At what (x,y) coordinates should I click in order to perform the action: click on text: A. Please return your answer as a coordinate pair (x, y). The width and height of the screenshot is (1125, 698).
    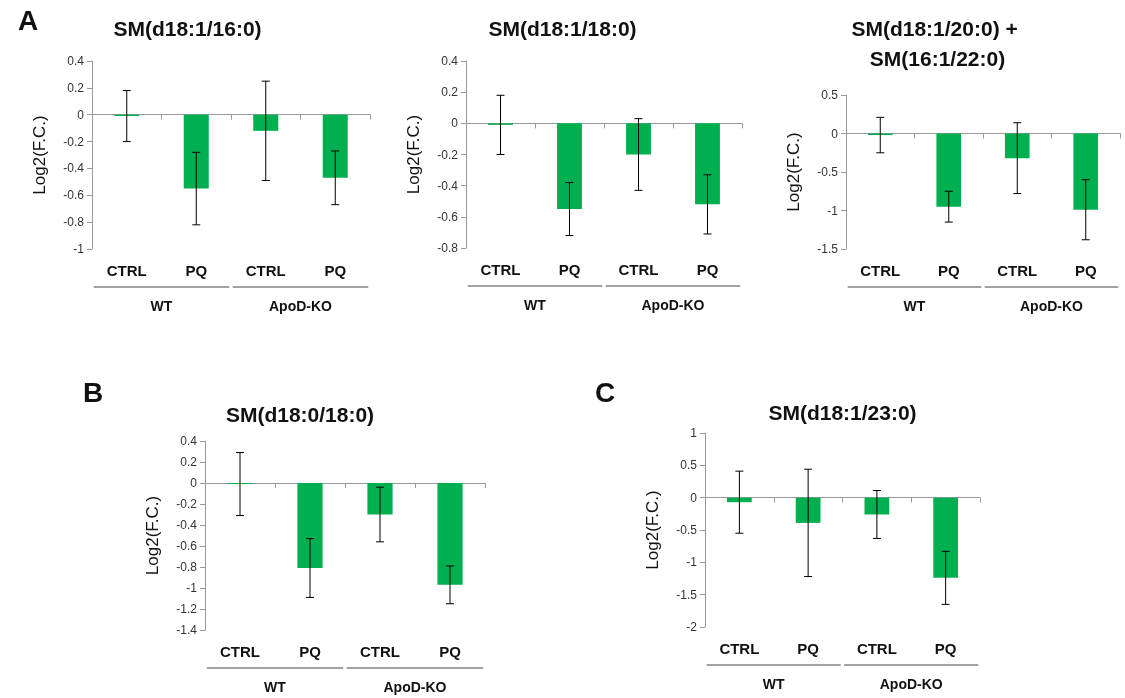
    Looking at the image, I should click on (28, 20).